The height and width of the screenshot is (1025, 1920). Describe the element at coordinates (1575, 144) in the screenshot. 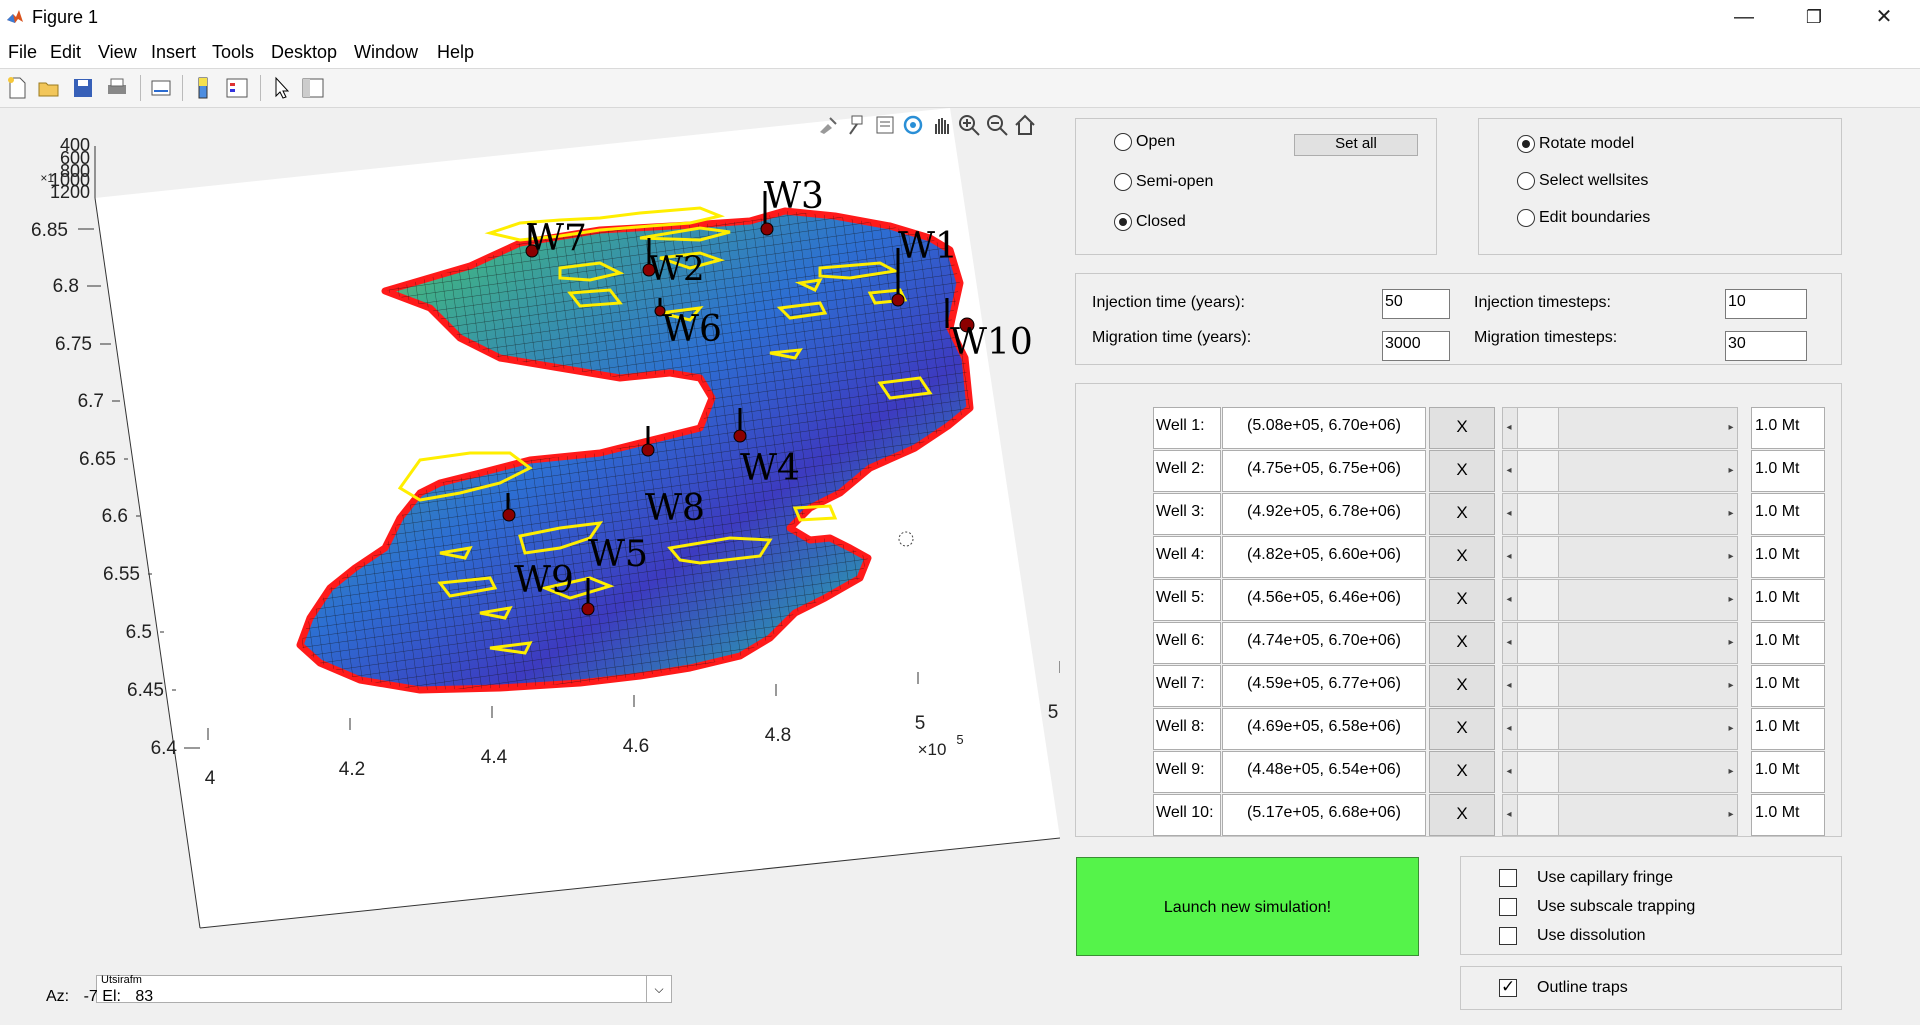

I see `radio-rotate: Rotate model` at that location.